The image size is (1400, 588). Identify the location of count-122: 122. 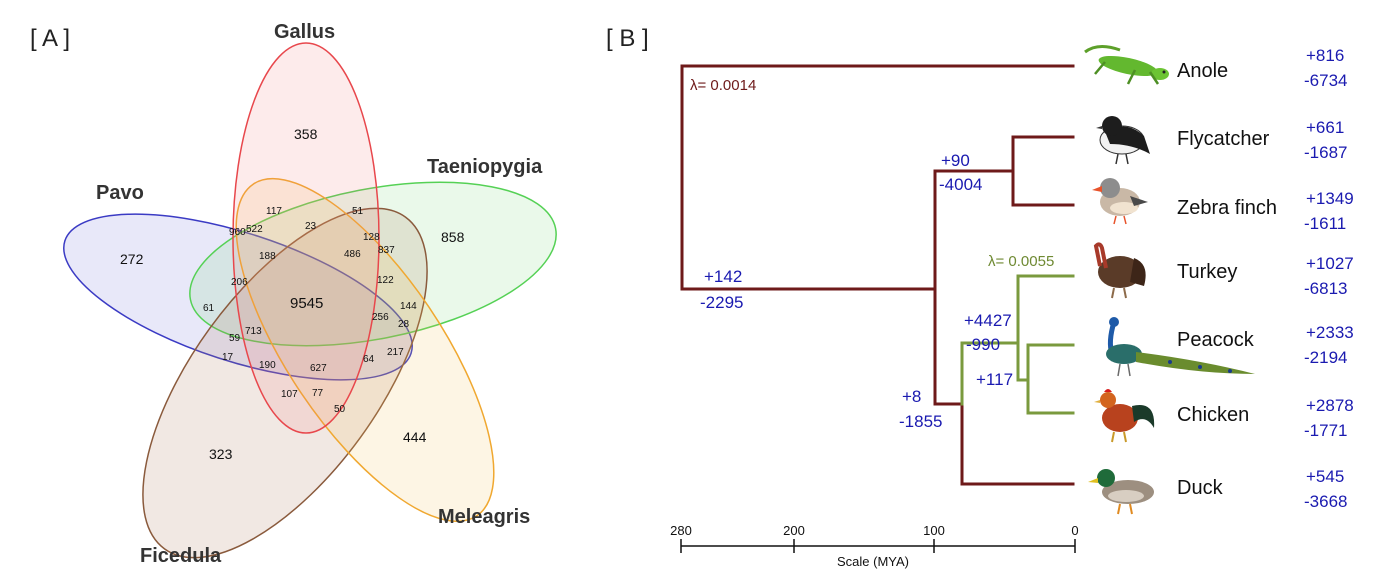
(385, 280).